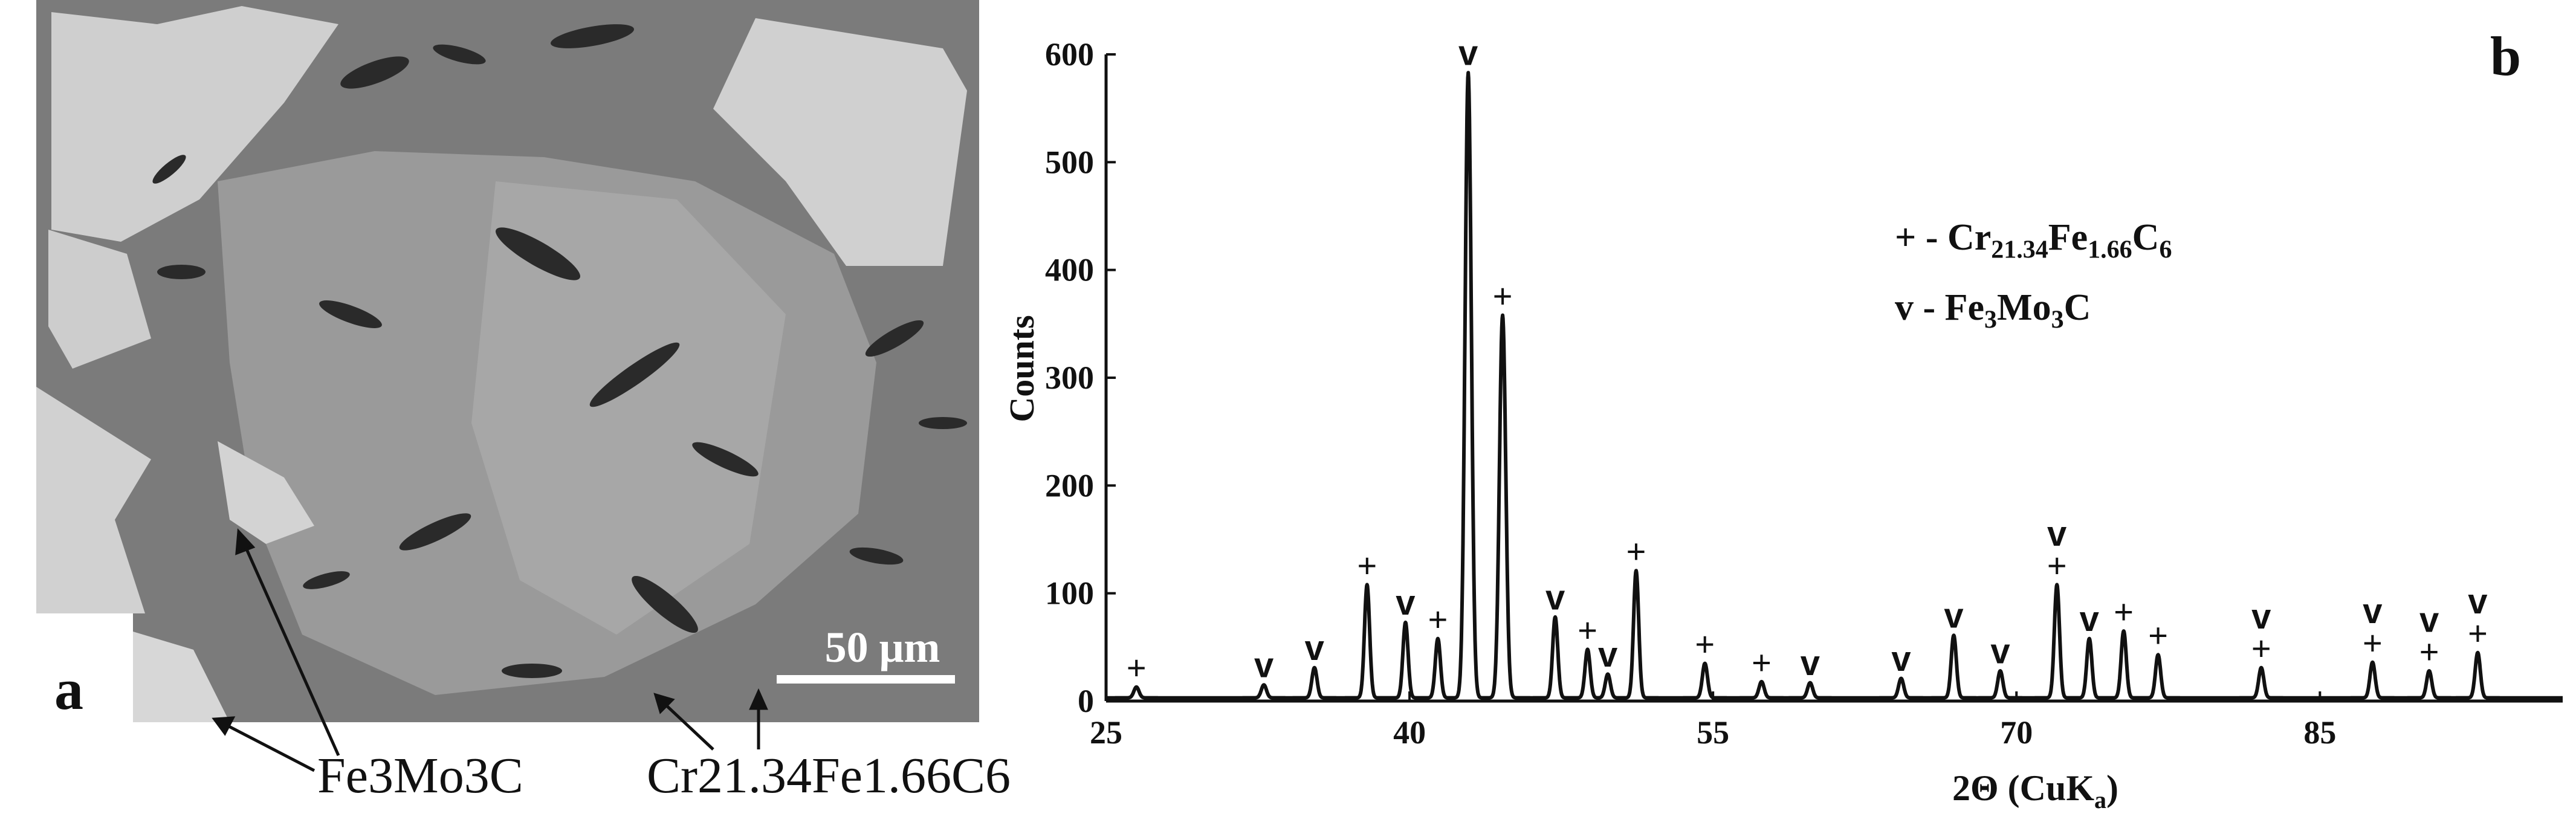 This screenshot has height=831, width=2576. I want to click on x-axis-title: 2Θ (CuKa), so click(2035, 790).